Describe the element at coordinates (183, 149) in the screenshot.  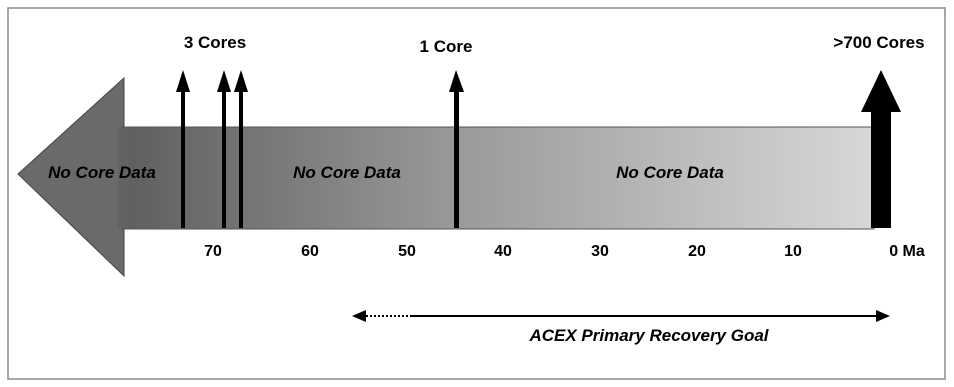
I see `core-arrow-73ma` at that location.